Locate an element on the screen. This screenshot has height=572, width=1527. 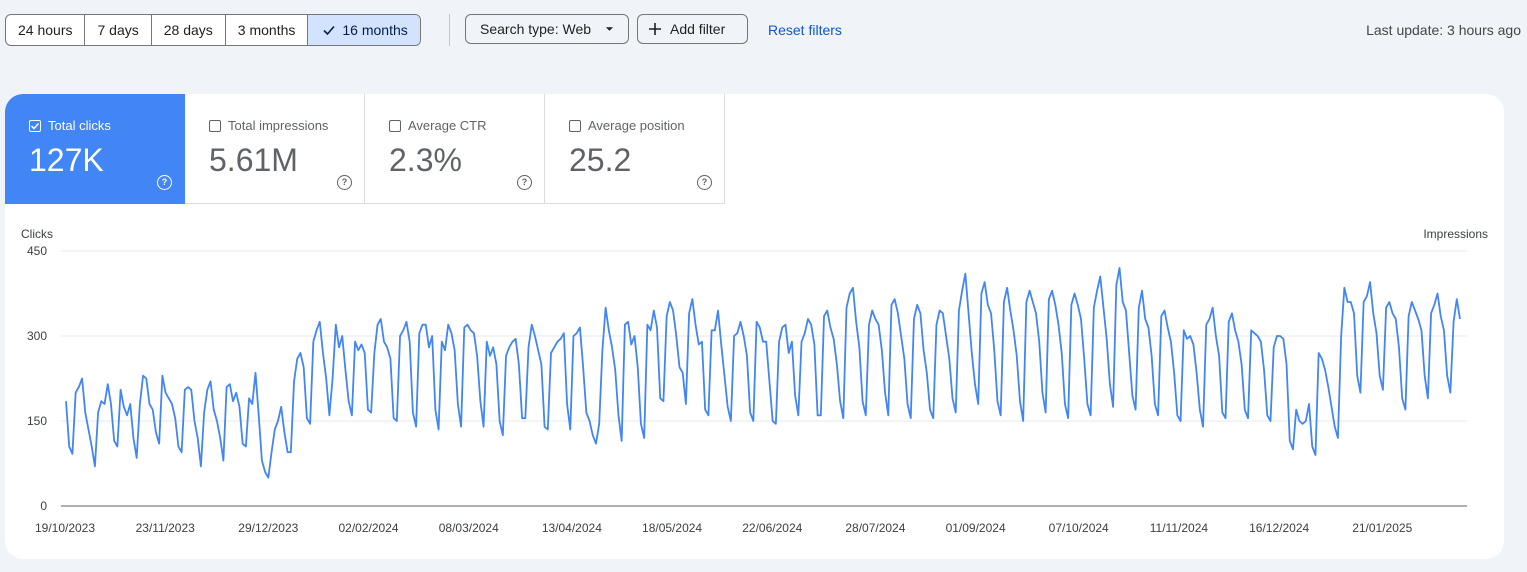
metric-value: 5.61M is located at coordinates (253, 160).